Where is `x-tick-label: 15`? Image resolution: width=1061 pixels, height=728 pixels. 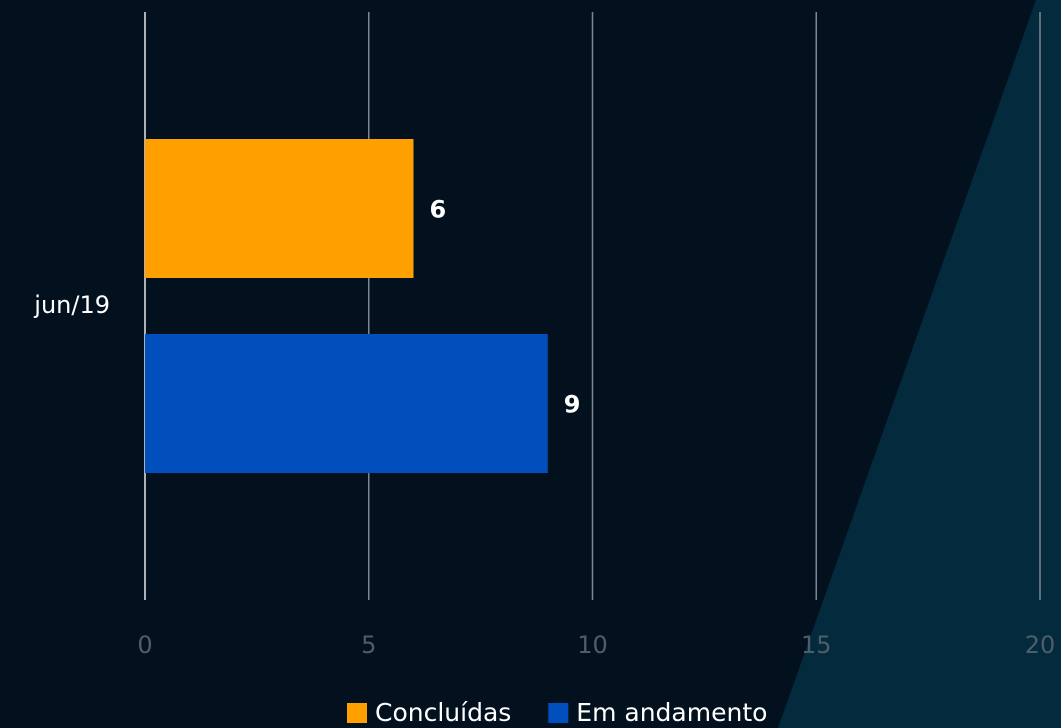
x-tick-label: 15 is located at coordinates (816, 645).